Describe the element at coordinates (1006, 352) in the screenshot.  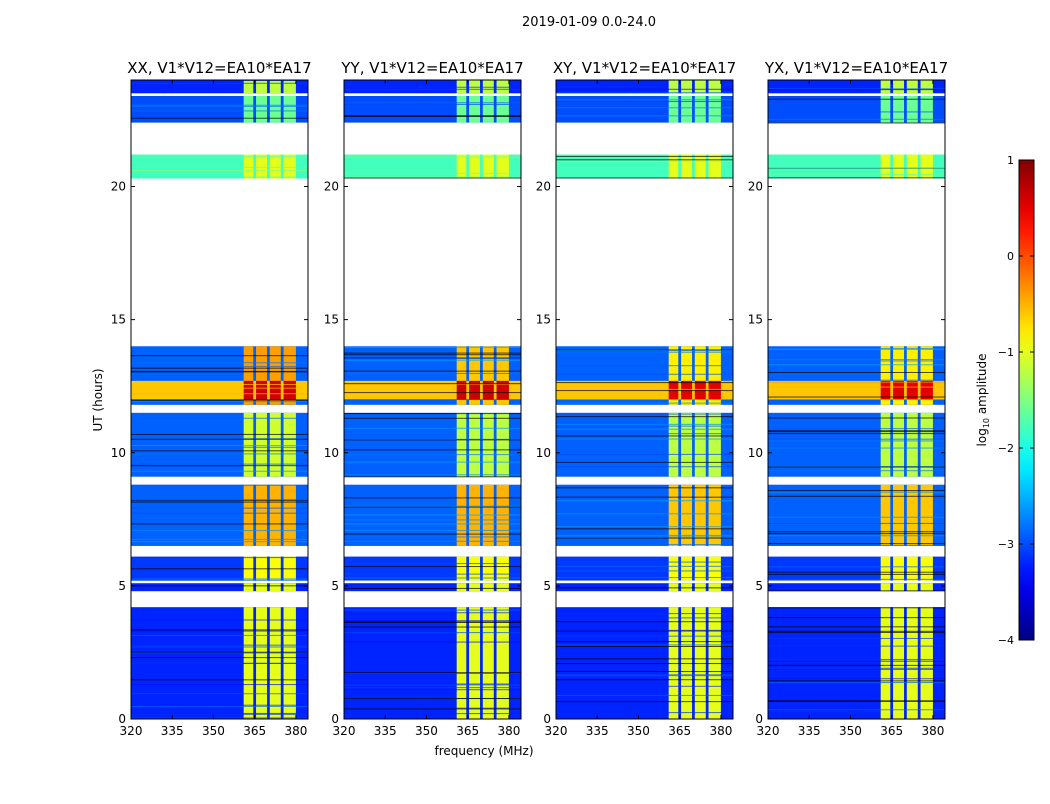
I see `colorbar-tick-label: −1` at that location.